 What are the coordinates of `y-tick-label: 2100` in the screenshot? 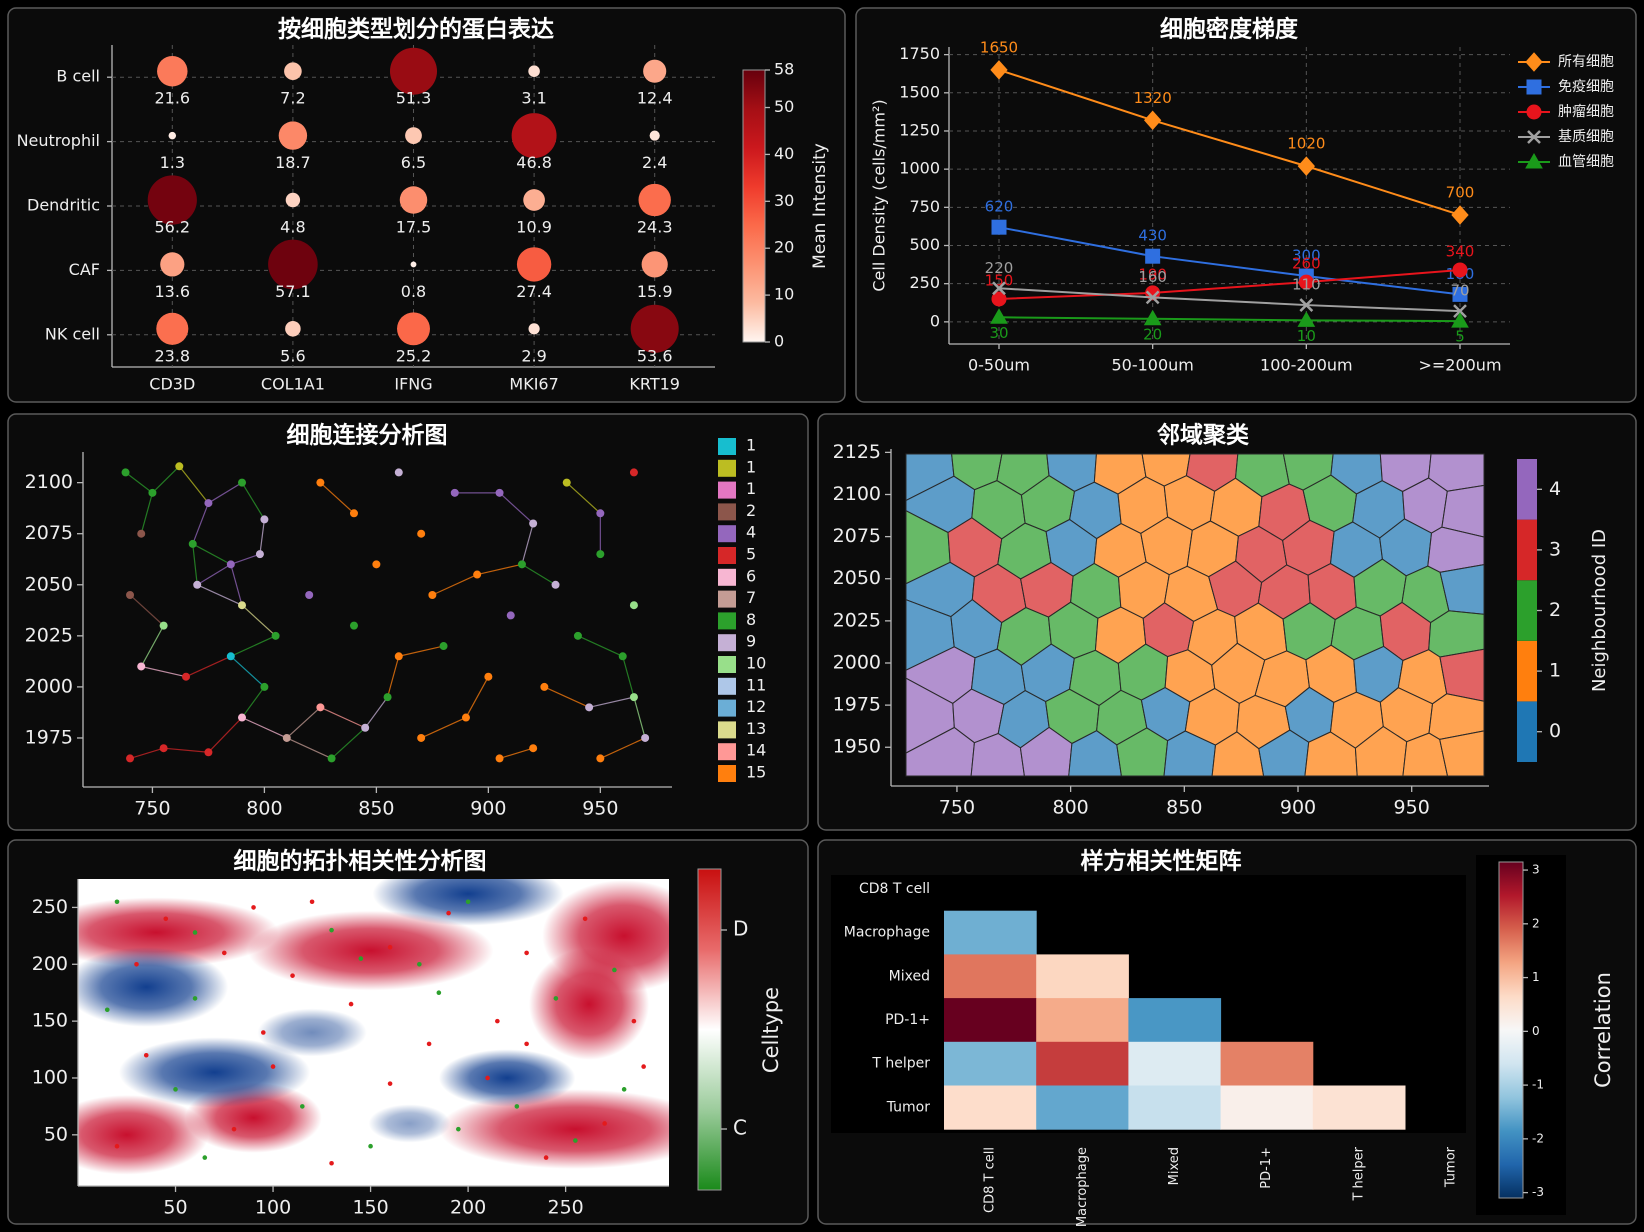 It's located at (857, 494).